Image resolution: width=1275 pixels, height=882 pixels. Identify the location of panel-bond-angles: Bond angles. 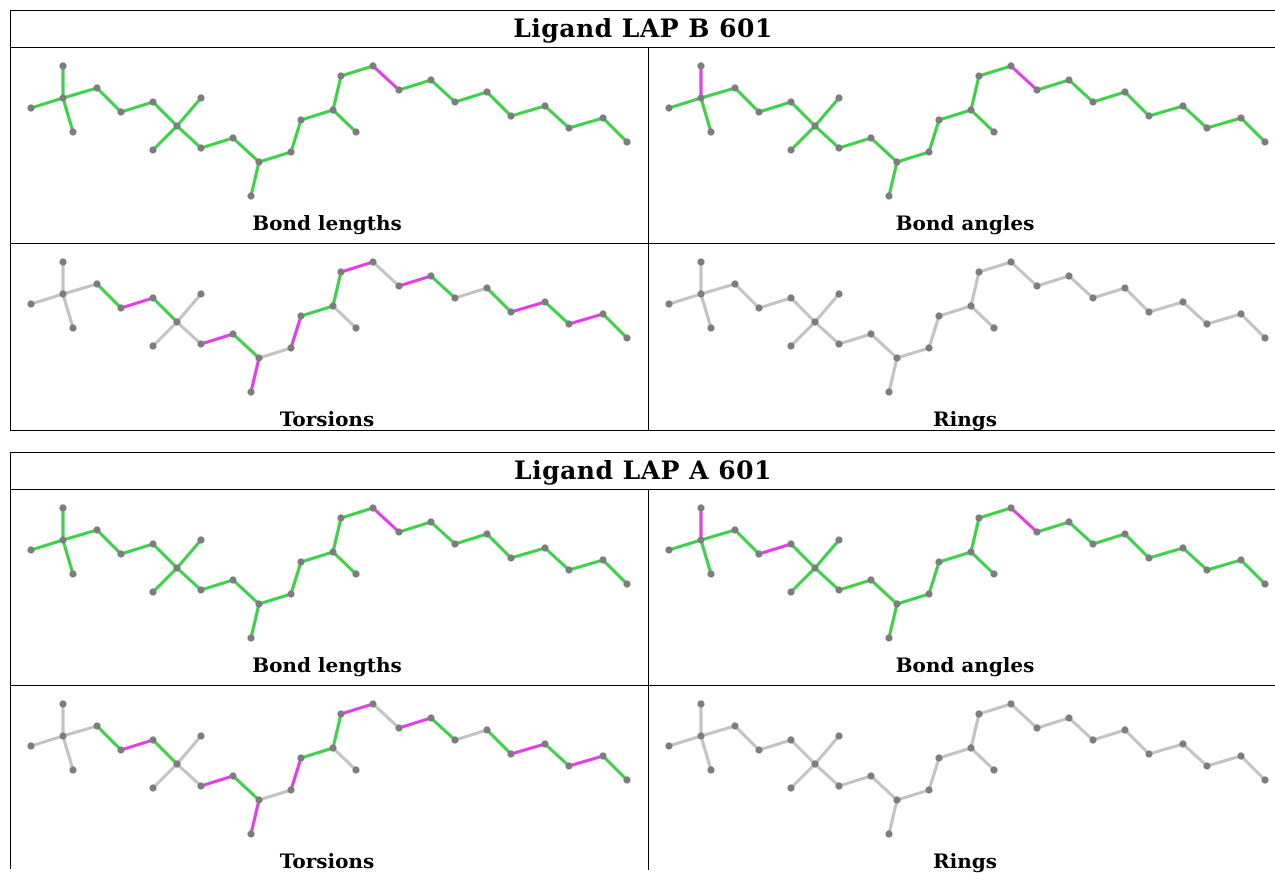
(962, 588).